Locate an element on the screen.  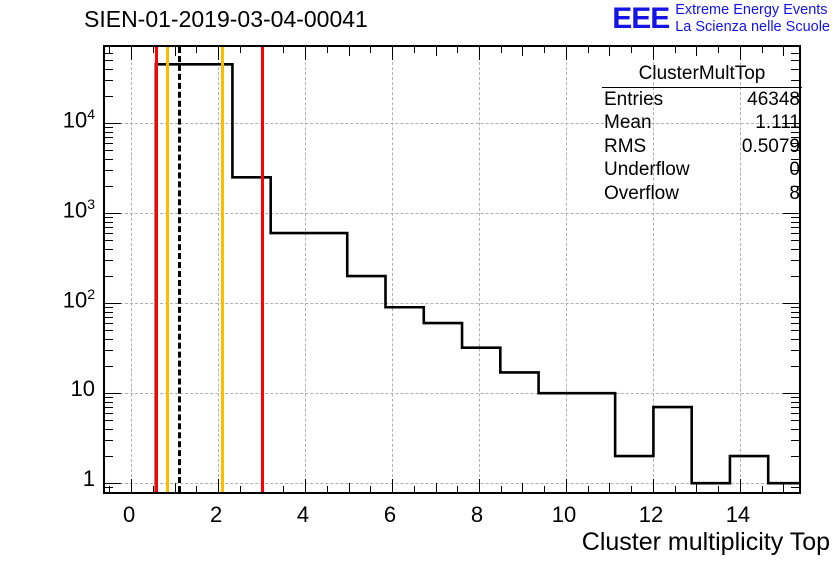
x-tick-label: 2 is located at coordinates (216, 514).